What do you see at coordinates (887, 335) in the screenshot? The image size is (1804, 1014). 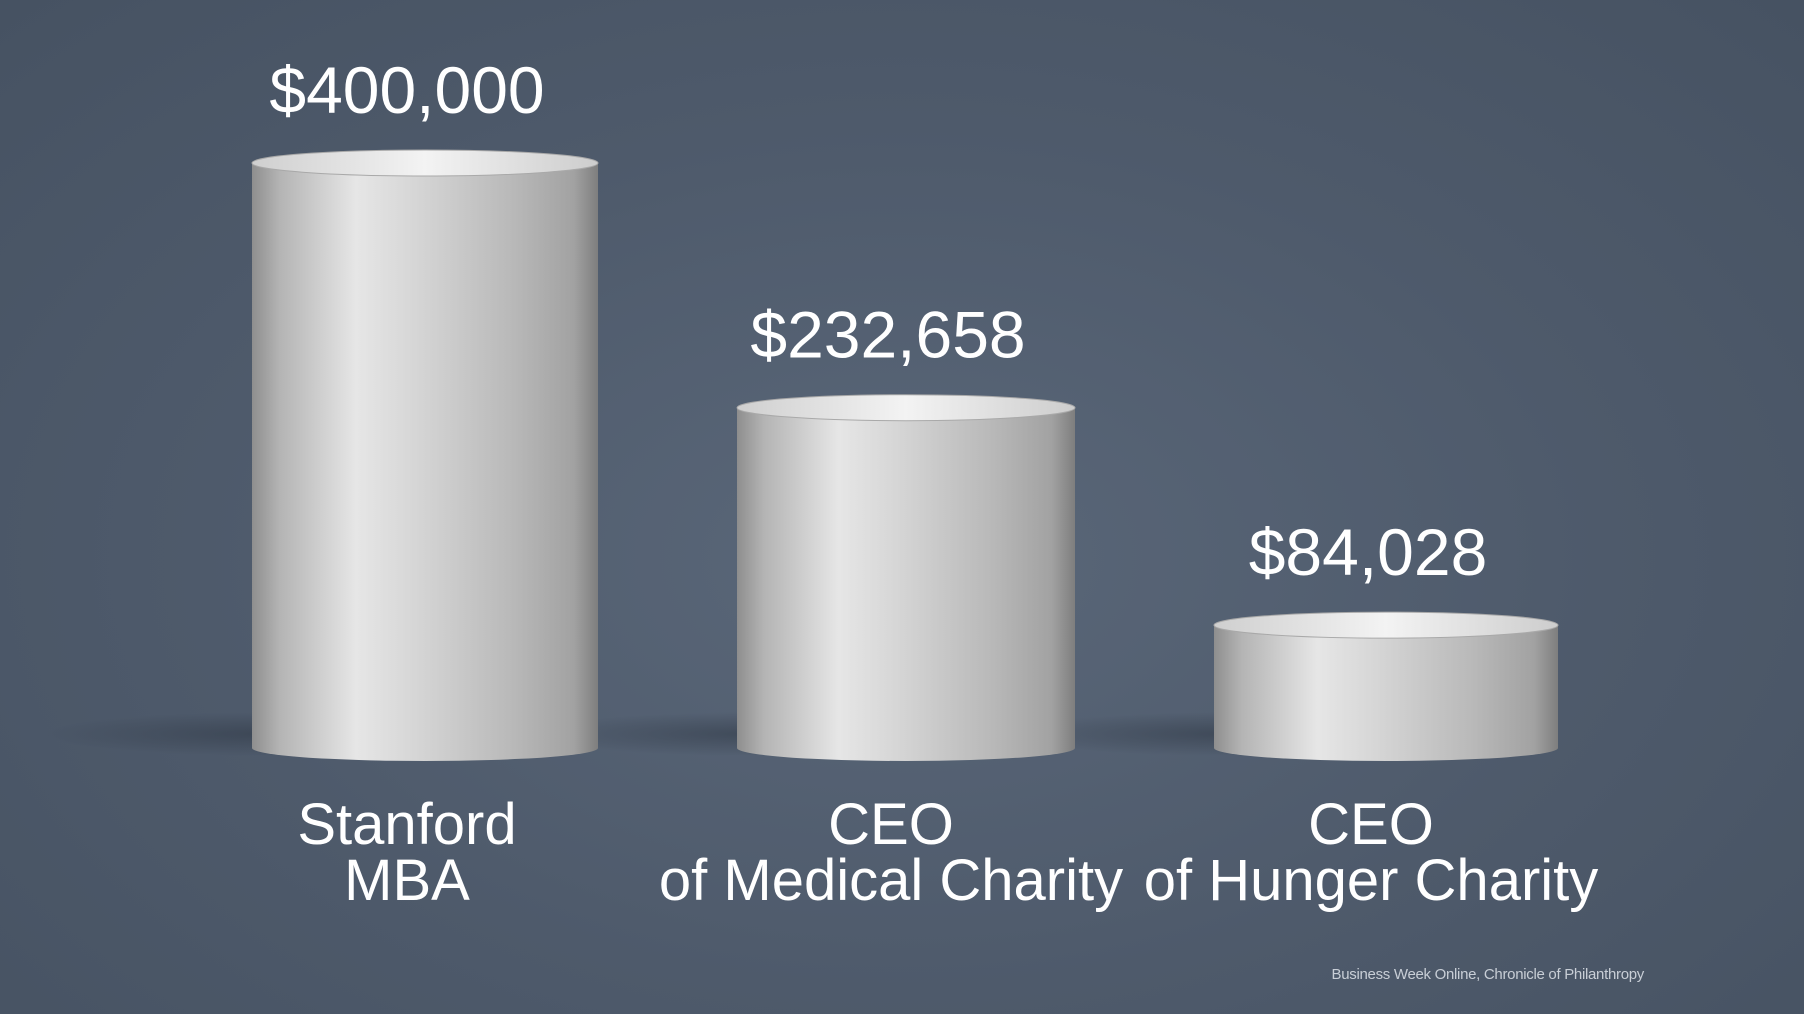 I see `value-label-2: $232,658` at bounding box center [887, 335].